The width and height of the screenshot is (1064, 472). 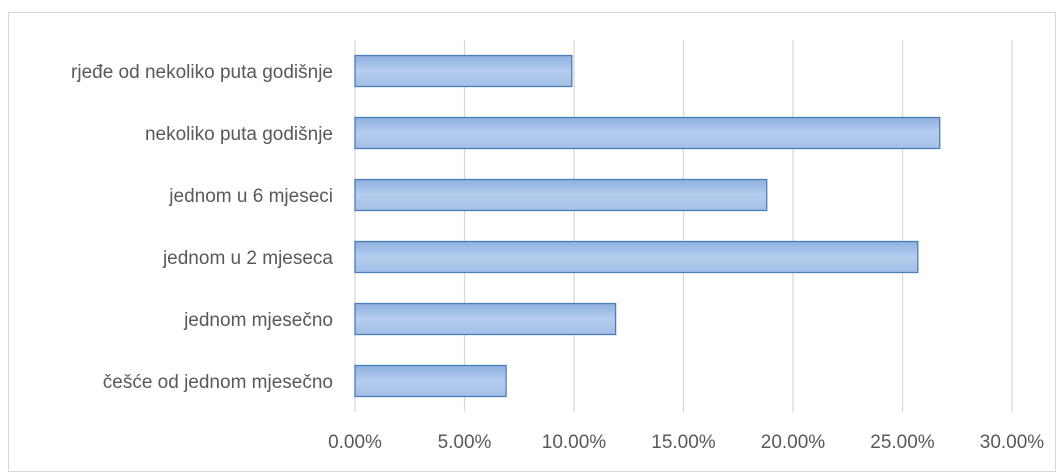 What do you see at coordinates (1012, 442) in the screenshot?
I see `x-tick-label: 30.00%` at bounding box center [1012, 442].